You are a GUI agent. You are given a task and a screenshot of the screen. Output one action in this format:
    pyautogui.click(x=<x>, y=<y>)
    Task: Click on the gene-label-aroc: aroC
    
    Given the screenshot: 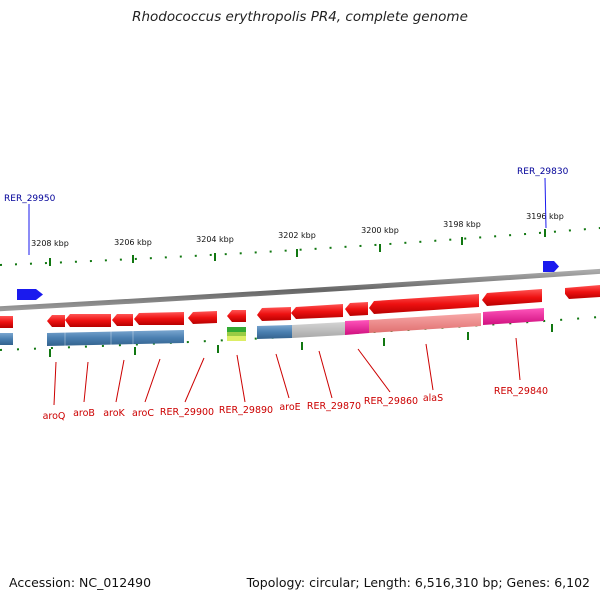 What is the action you would take?
    pyautogui.click(x=143, y=413)
    